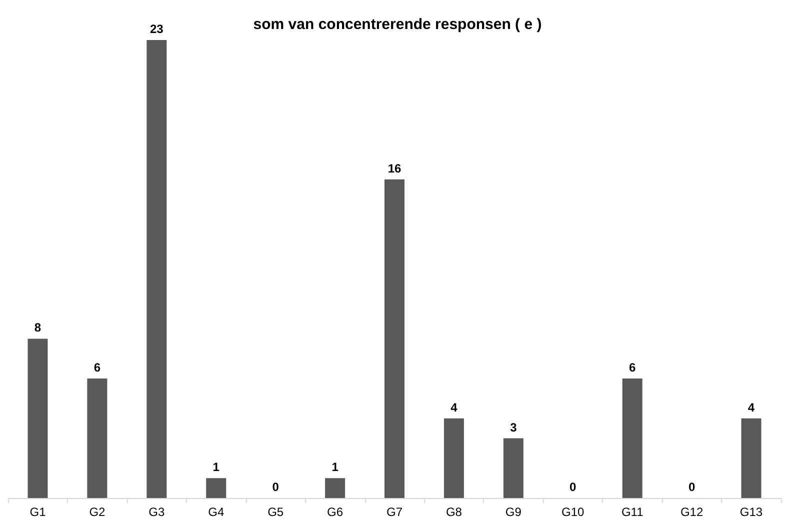  I want to click on data-label: 16, so click(395, 168).